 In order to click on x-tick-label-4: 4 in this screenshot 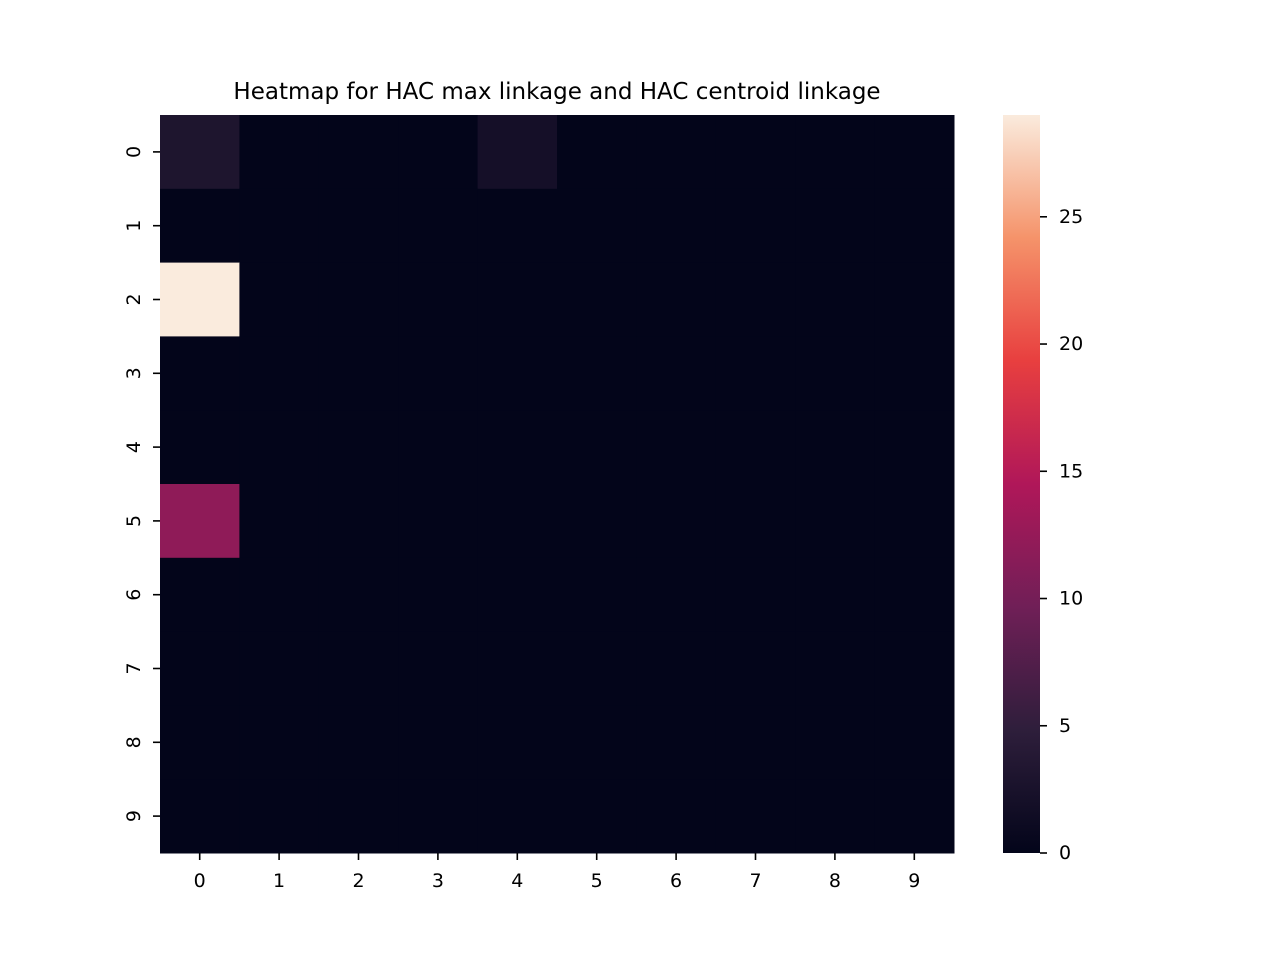, I will do `click(517, 881)`.